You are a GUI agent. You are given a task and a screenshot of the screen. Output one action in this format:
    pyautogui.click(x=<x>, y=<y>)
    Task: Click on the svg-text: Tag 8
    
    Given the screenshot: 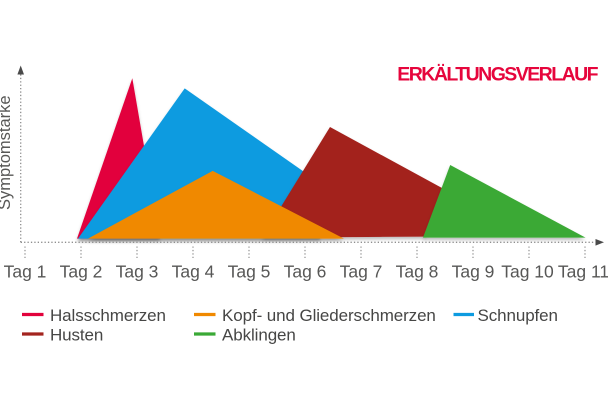 What is the action you would take?
    pyautogui.click(x=417, y=272)
    